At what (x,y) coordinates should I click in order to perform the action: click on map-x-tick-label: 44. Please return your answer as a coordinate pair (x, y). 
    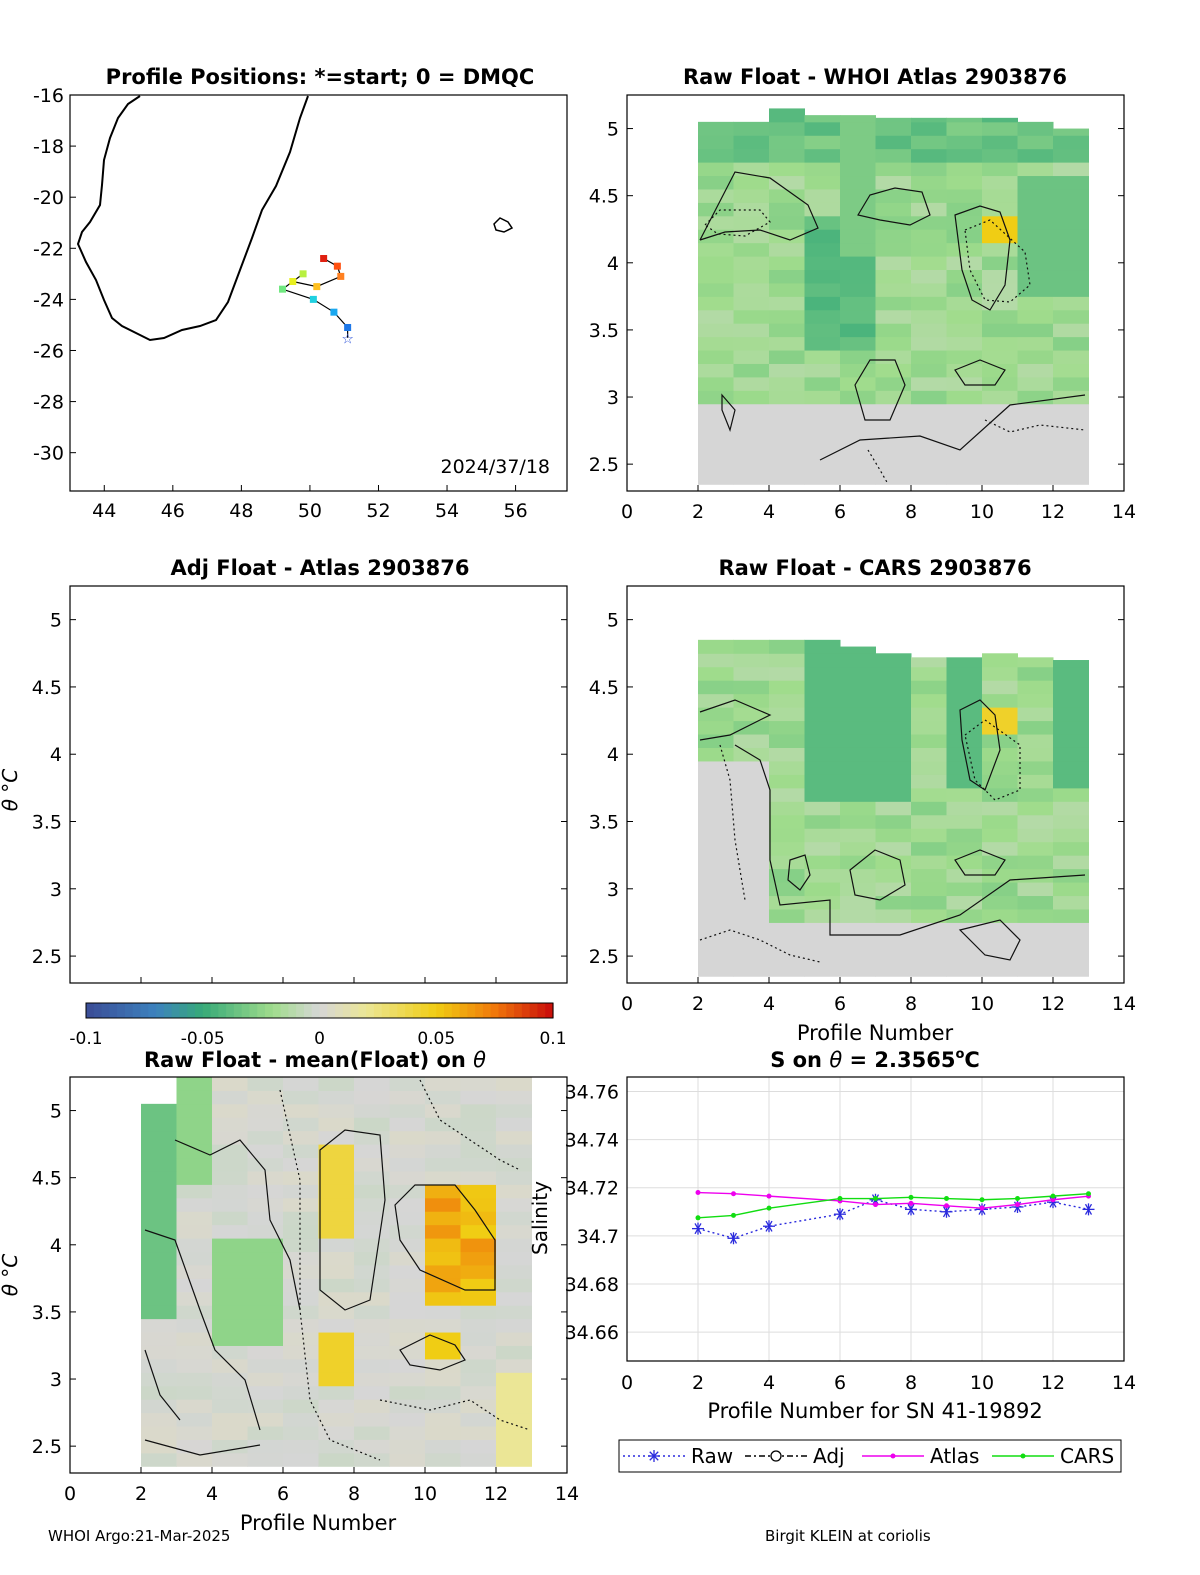
    Looking at the image, I should click on (104, 511).